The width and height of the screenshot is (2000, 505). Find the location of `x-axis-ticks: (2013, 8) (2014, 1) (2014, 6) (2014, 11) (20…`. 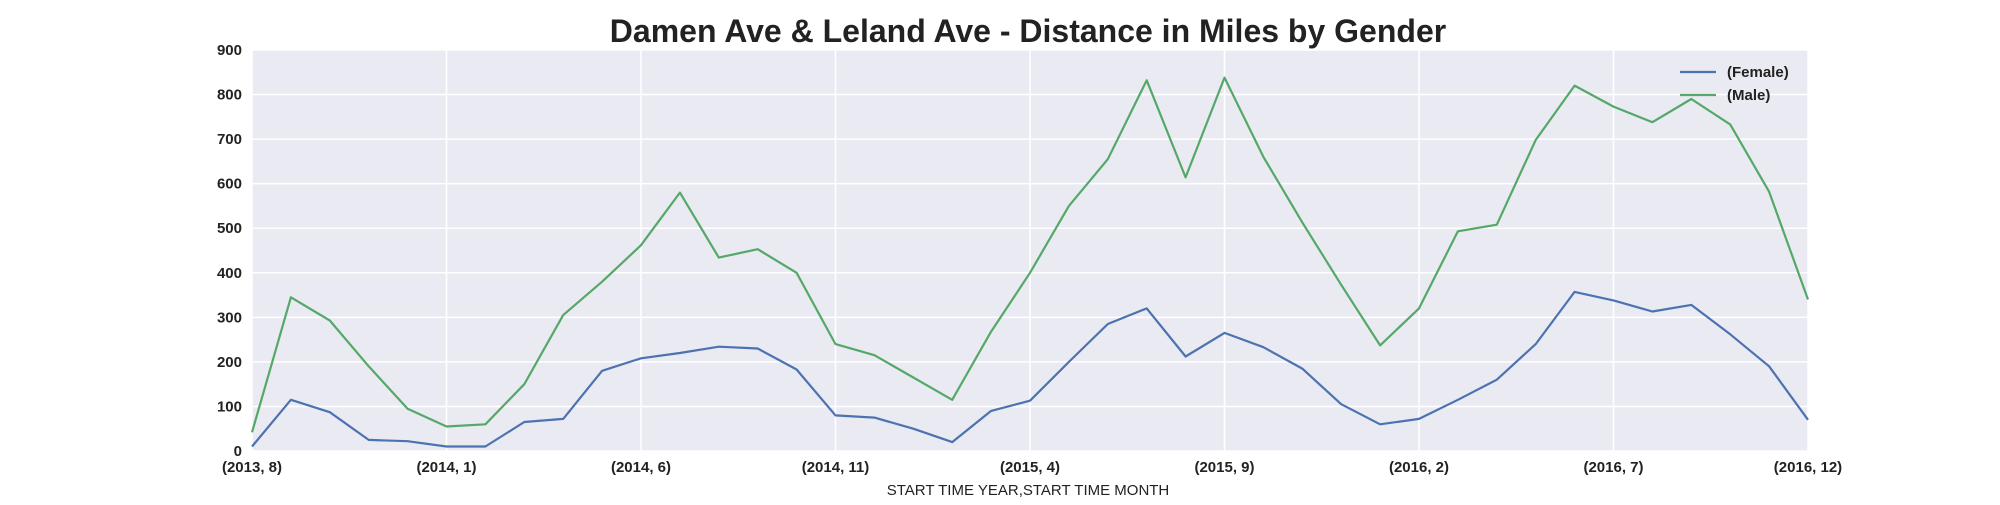

x-axis-ticks: (2013, 8) (2014, 1) (2014, 6) (2014, 11) (20… is located at coordinates (1032, 467).